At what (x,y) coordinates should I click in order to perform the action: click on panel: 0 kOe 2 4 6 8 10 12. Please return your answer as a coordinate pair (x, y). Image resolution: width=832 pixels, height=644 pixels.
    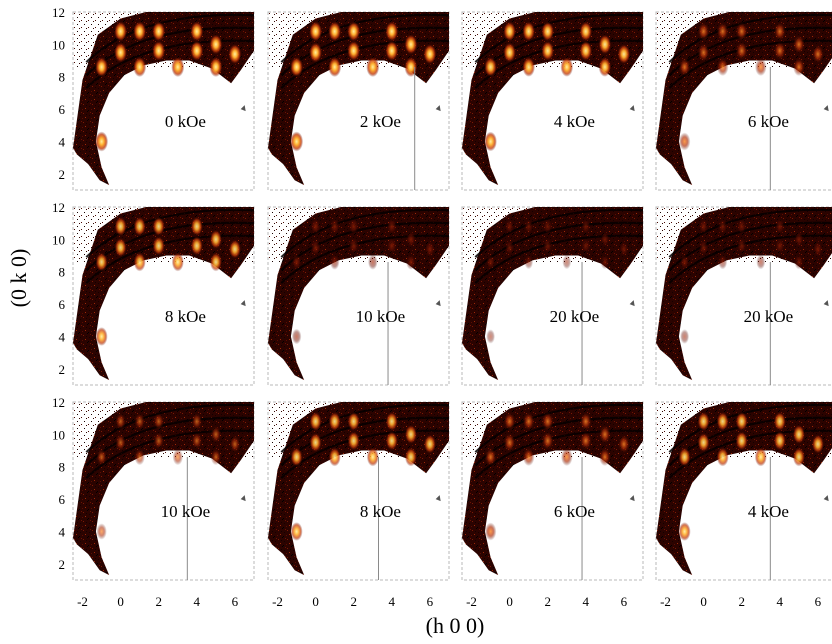
    Looking at the image, I should click on (153, 98).